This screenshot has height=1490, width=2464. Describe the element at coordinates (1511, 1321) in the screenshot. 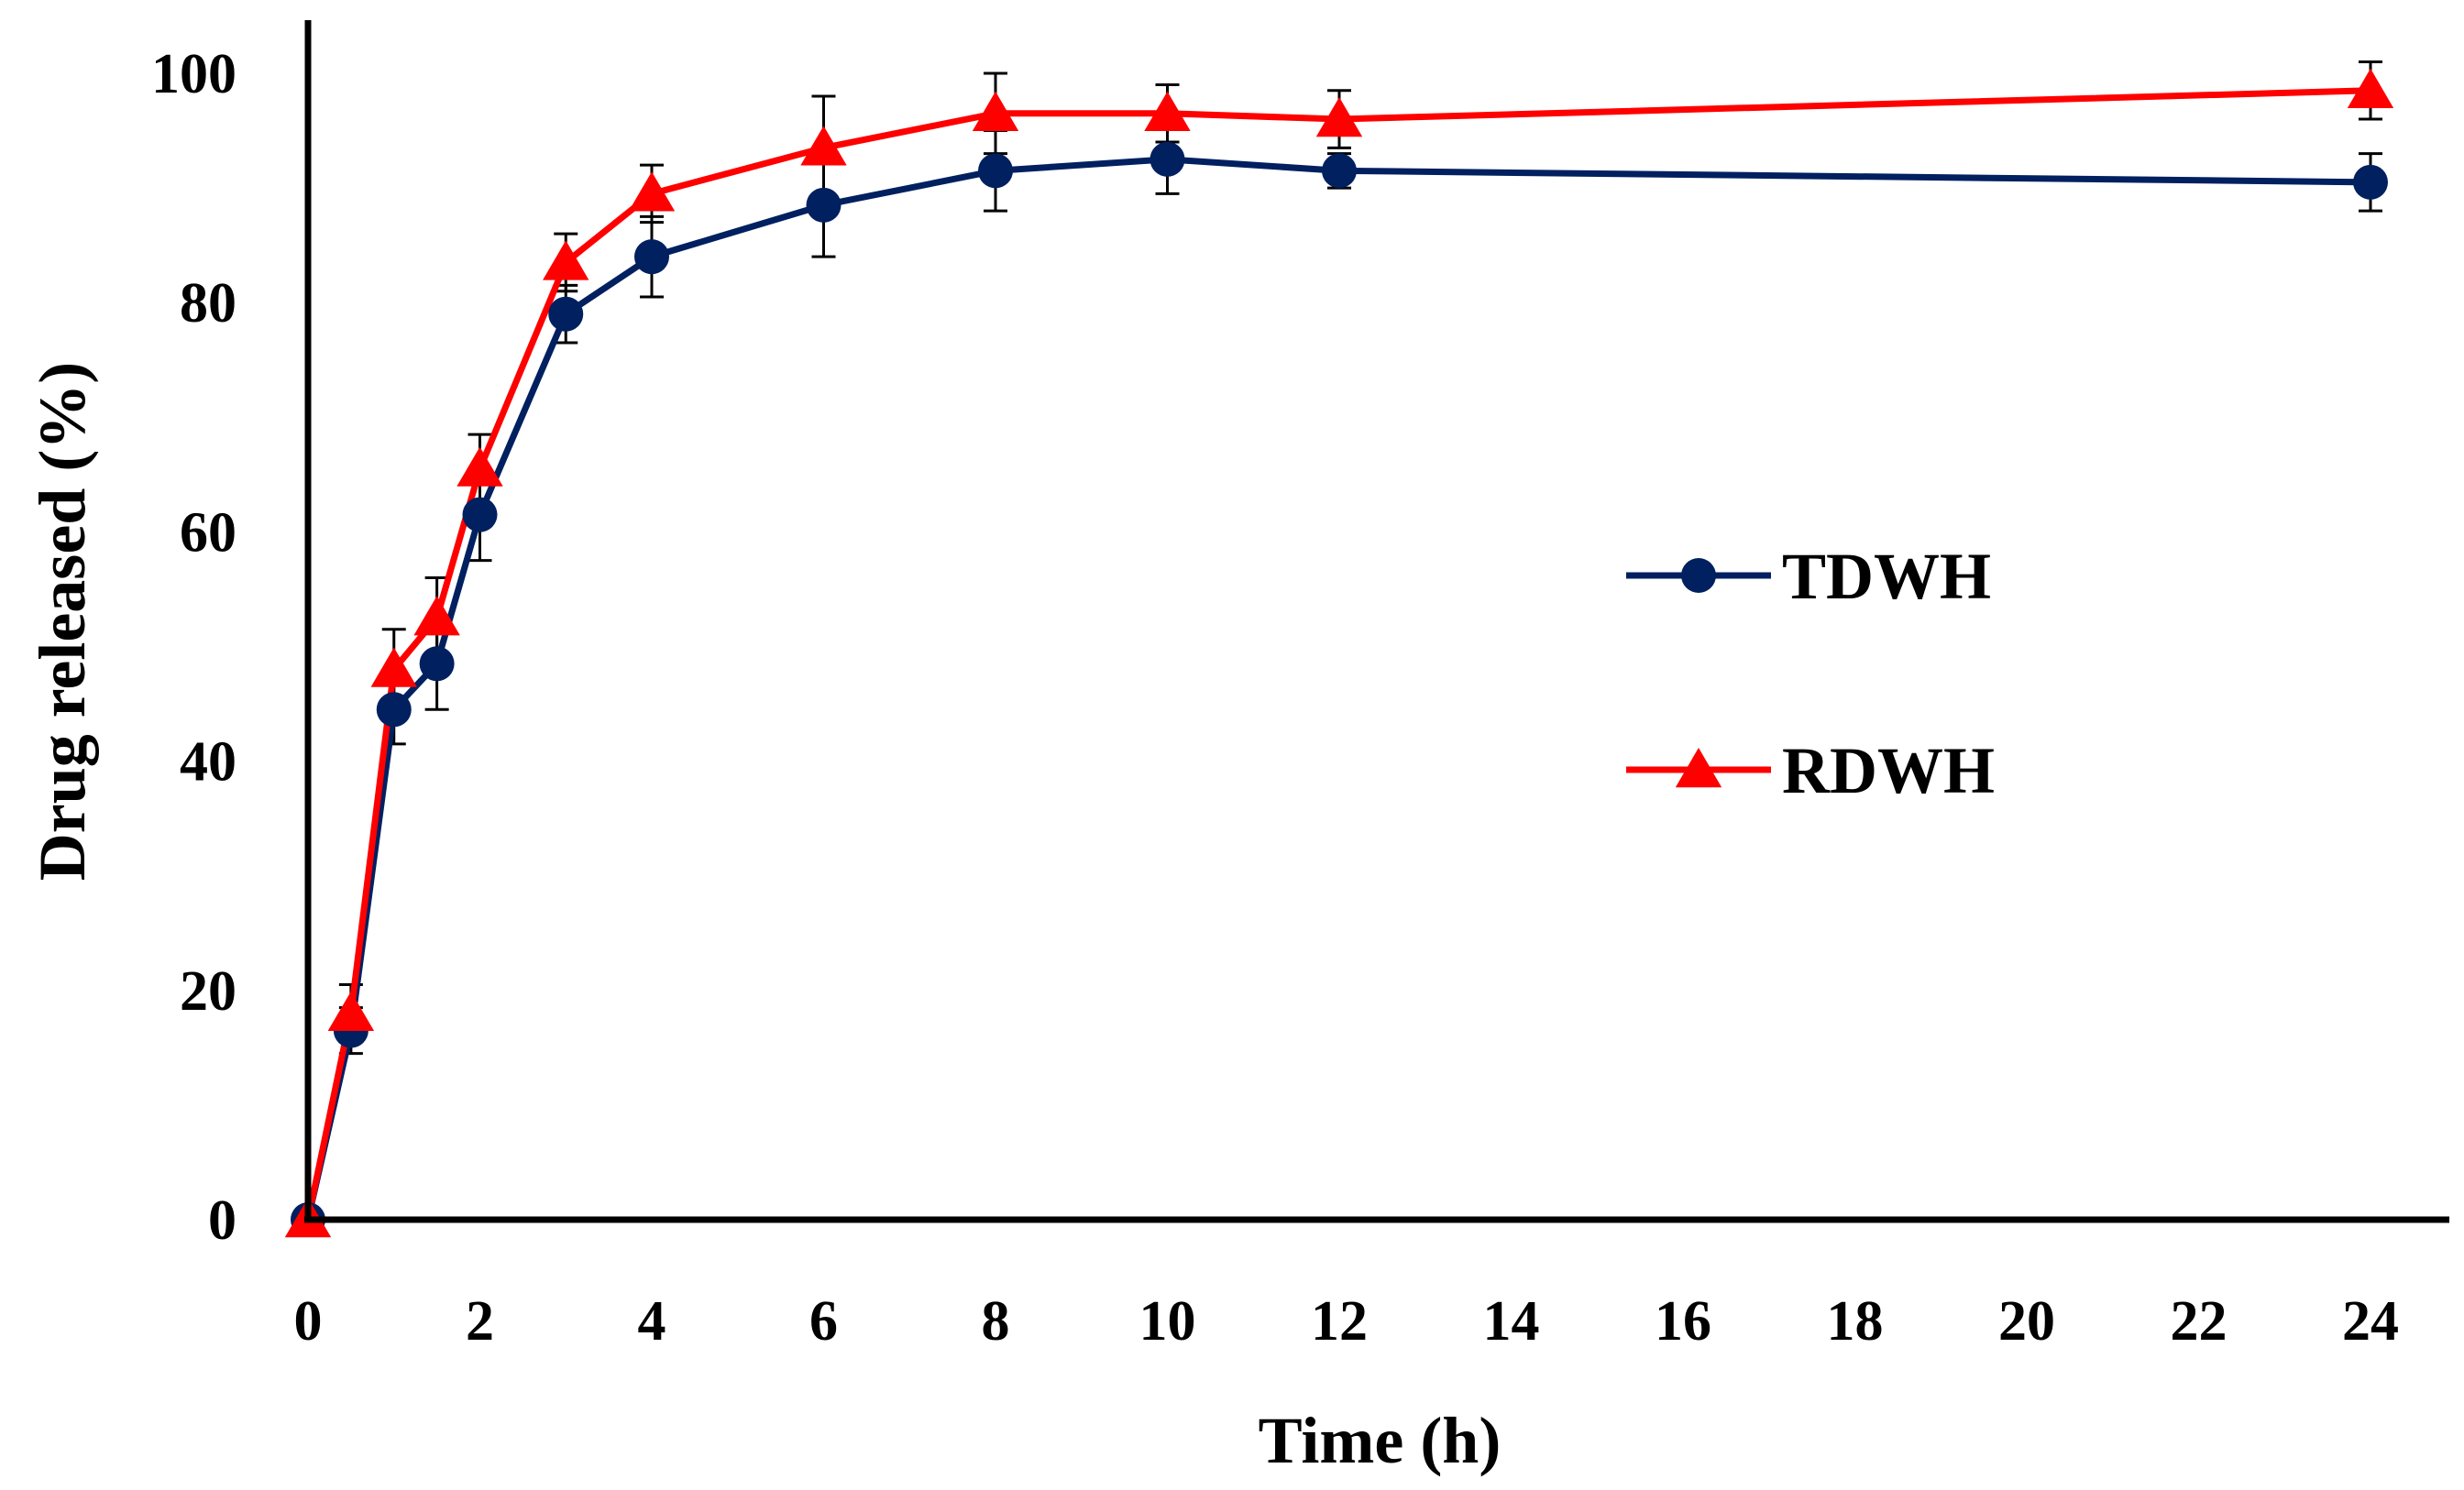

I see `x-tick-label: 14` at that location.